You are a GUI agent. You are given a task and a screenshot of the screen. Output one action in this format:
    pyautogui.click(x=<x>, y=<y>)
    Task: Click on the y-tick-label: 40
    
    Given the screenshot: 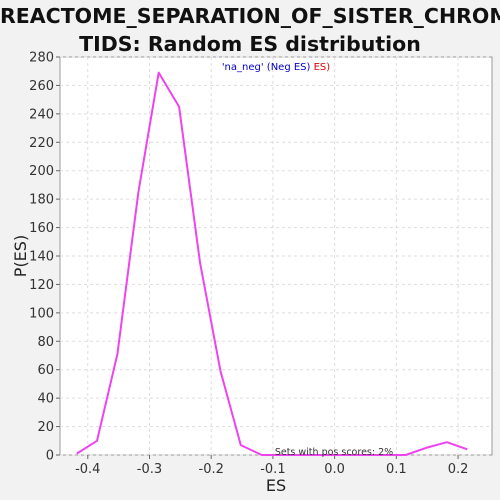 What is the action you would take?
    pyautogui.click(x=45, y=399)
    